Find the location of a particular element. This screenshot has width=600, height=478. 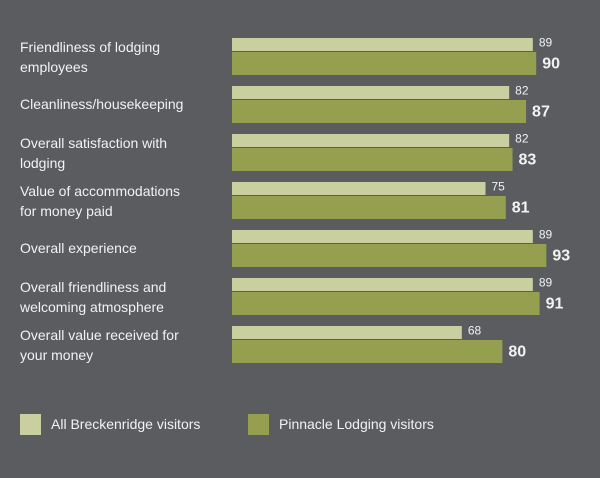

category-label: Value of accommodations for money paid is located at coordinates (100, 201).